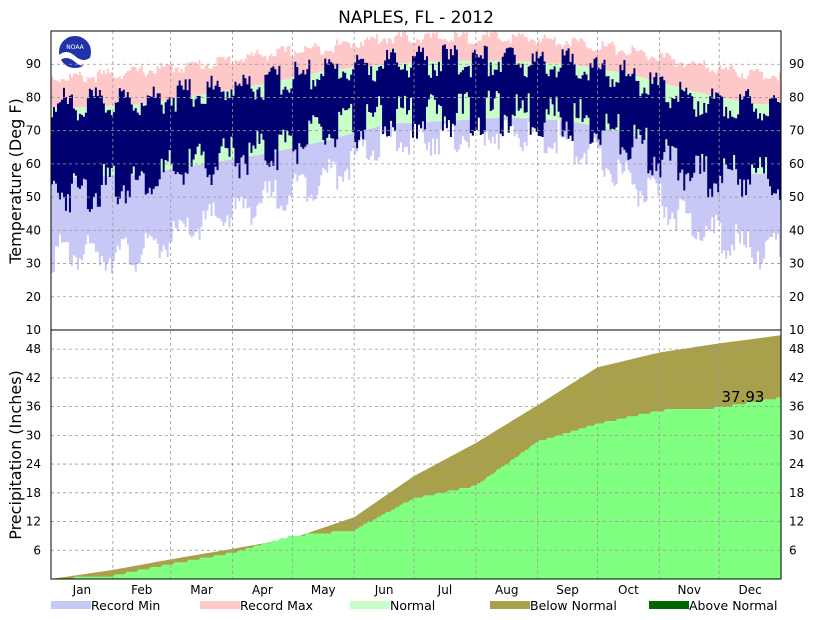 This screenshot has width=832, height=620. I want to click on legend-label: Normal, so click(412, 605).